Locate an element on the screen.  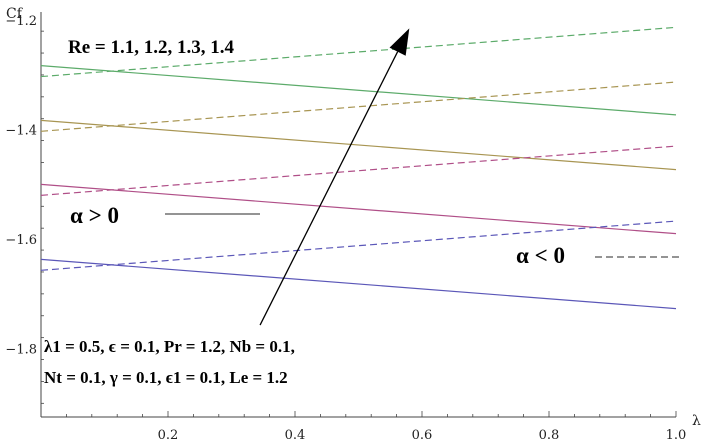
alpha-positive-label: α > 0 is located at coordinates (94, 215).